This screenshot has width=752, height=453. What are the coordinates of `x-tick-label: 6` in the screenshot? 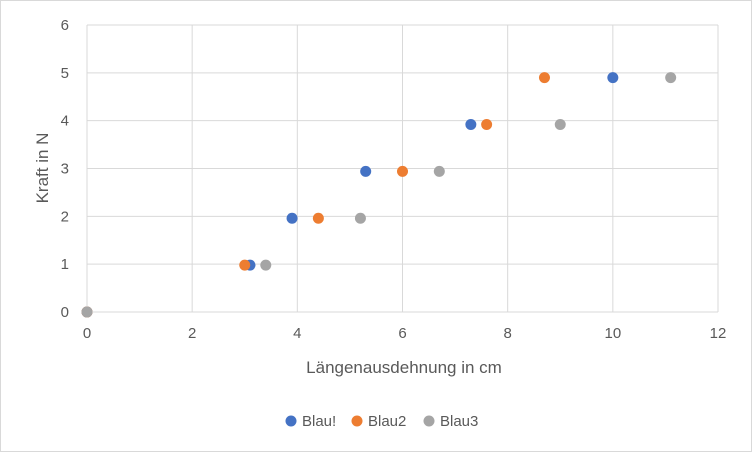 It's located at (402, 333).